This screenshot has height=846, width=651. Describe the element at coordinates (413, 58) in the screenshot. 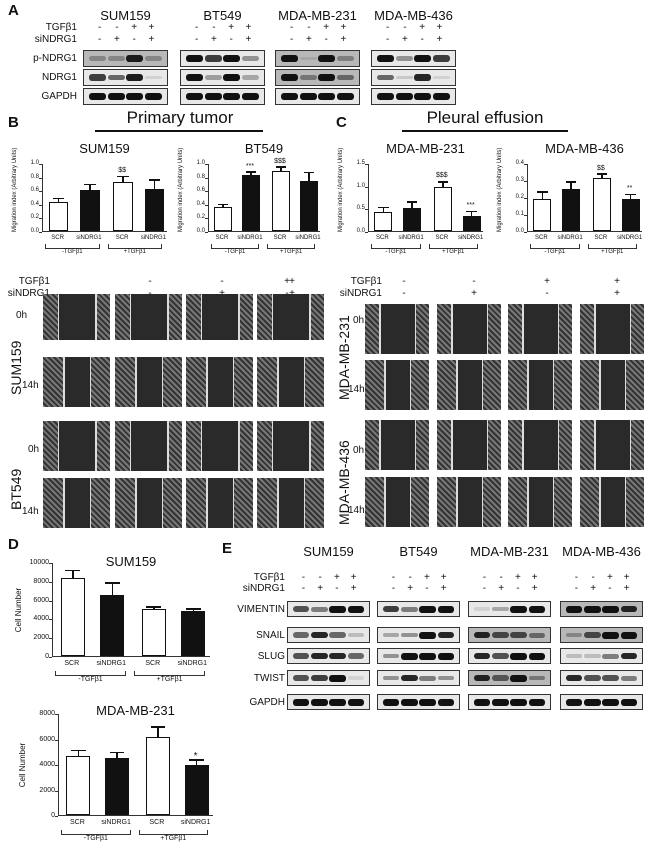

I see `blot-strip-p-ndrg1` at that location.